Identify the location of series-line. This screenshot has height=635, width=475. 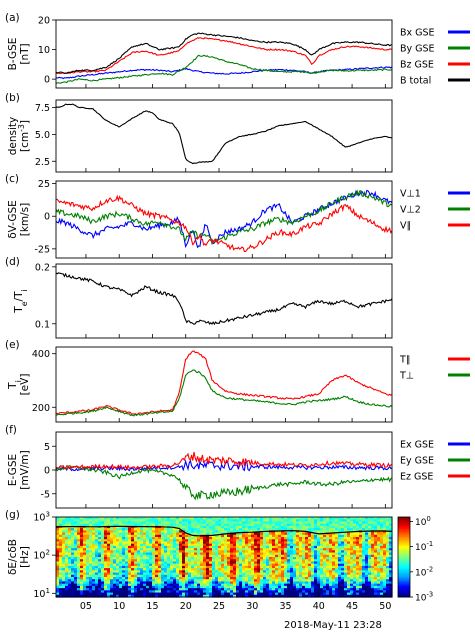
(224, 483).